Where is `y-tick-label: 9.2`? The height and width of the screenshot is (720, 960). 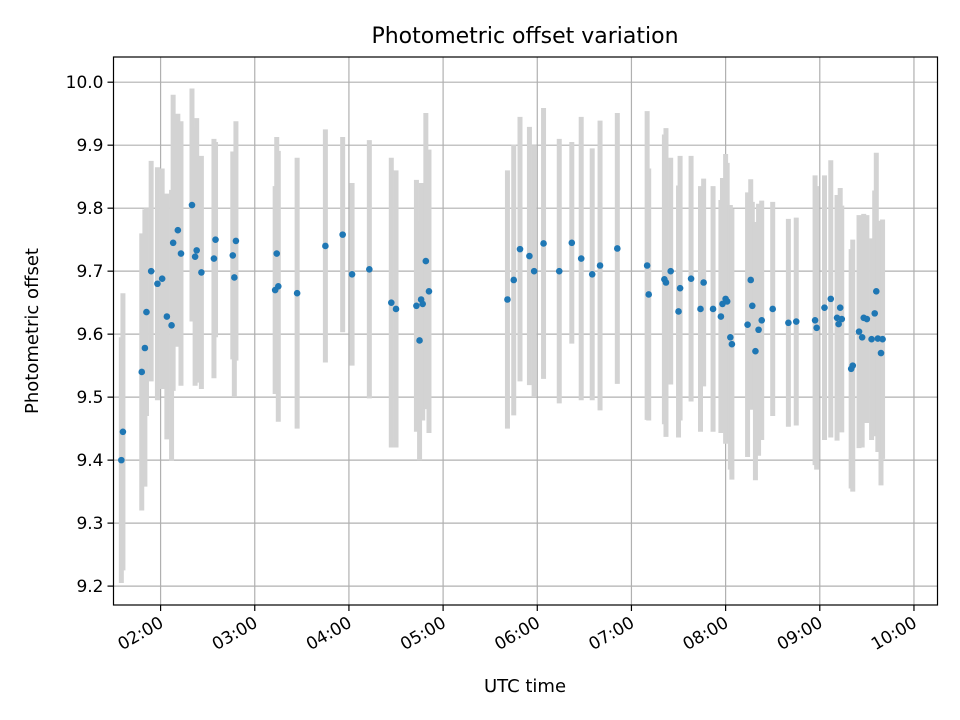 y-tick-label: 9.2 is located at coordinates (89, 587).